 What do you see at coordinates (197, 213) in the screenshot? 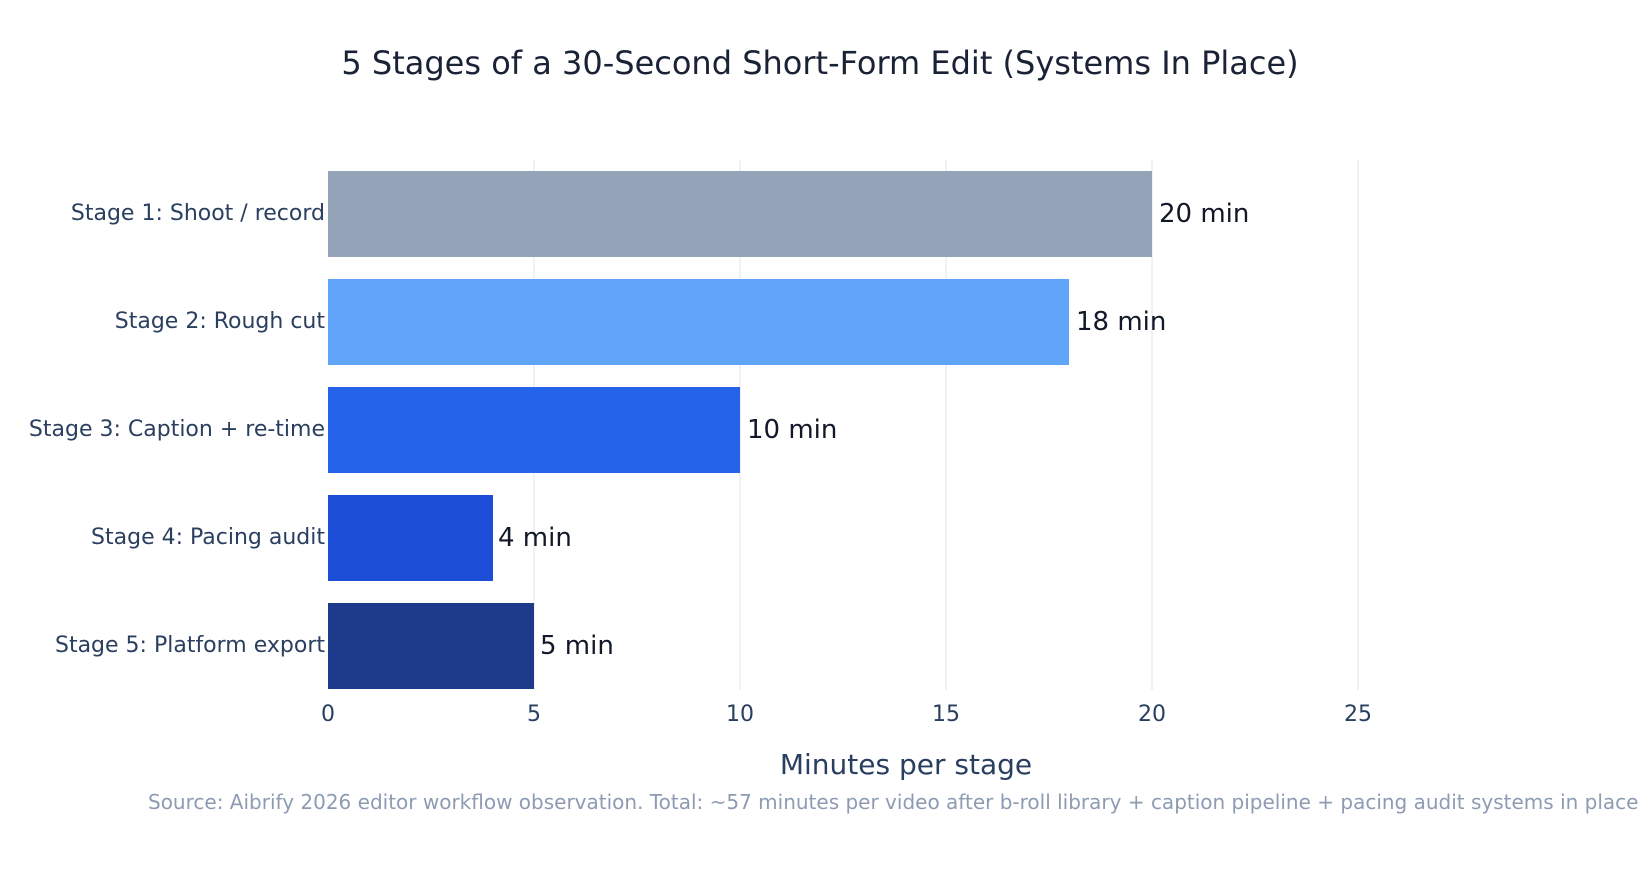
I see `category-label: Stage 1: Shoot / record` at bounding box center [197, 213].